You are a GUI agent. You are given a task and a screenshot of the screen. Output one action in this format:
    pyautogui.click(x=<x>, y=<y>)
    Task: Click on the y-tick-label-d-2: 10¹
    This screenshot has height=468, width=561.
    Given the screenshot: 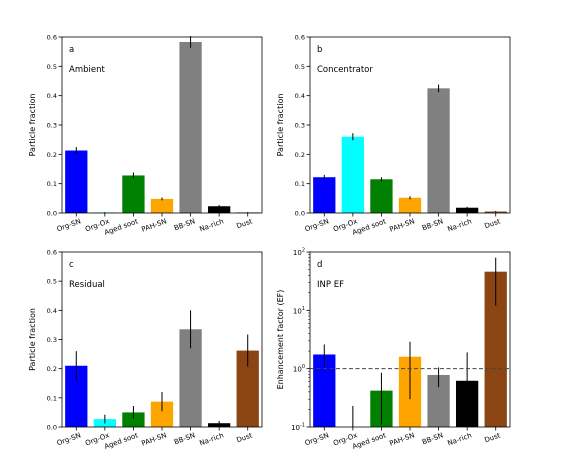 What is the action you would take?
    pyautogui.click(x=299, y=311)
    